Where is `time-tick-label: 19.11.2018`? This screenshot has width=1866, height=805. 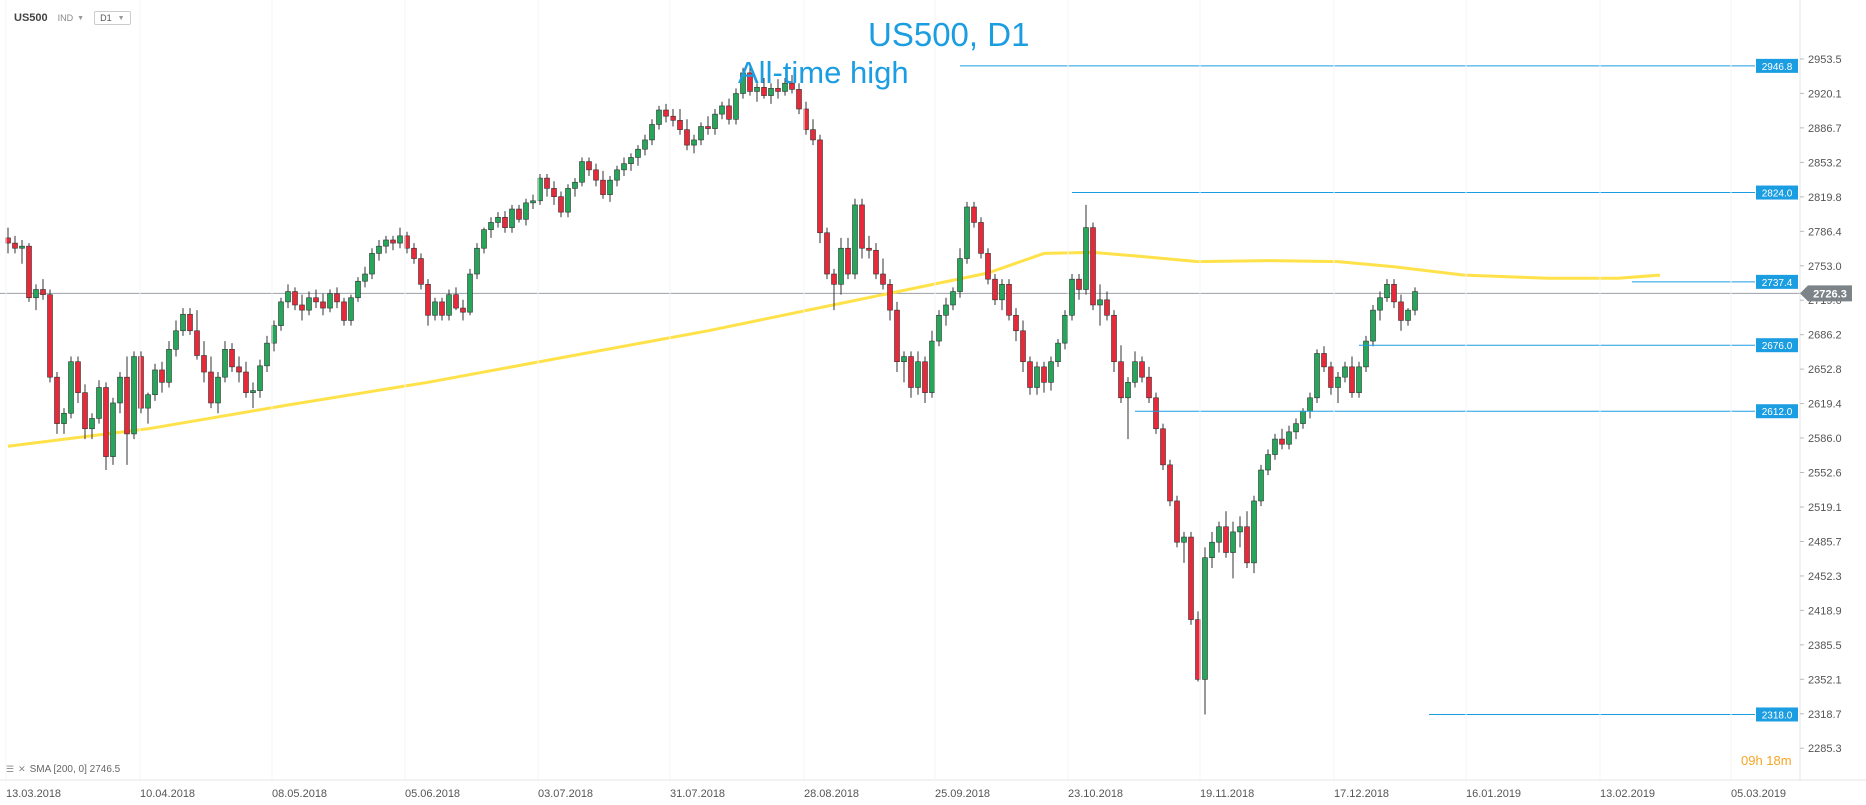 time-tick-label: 19.11.2018 is located at coordinates (1227, 794).